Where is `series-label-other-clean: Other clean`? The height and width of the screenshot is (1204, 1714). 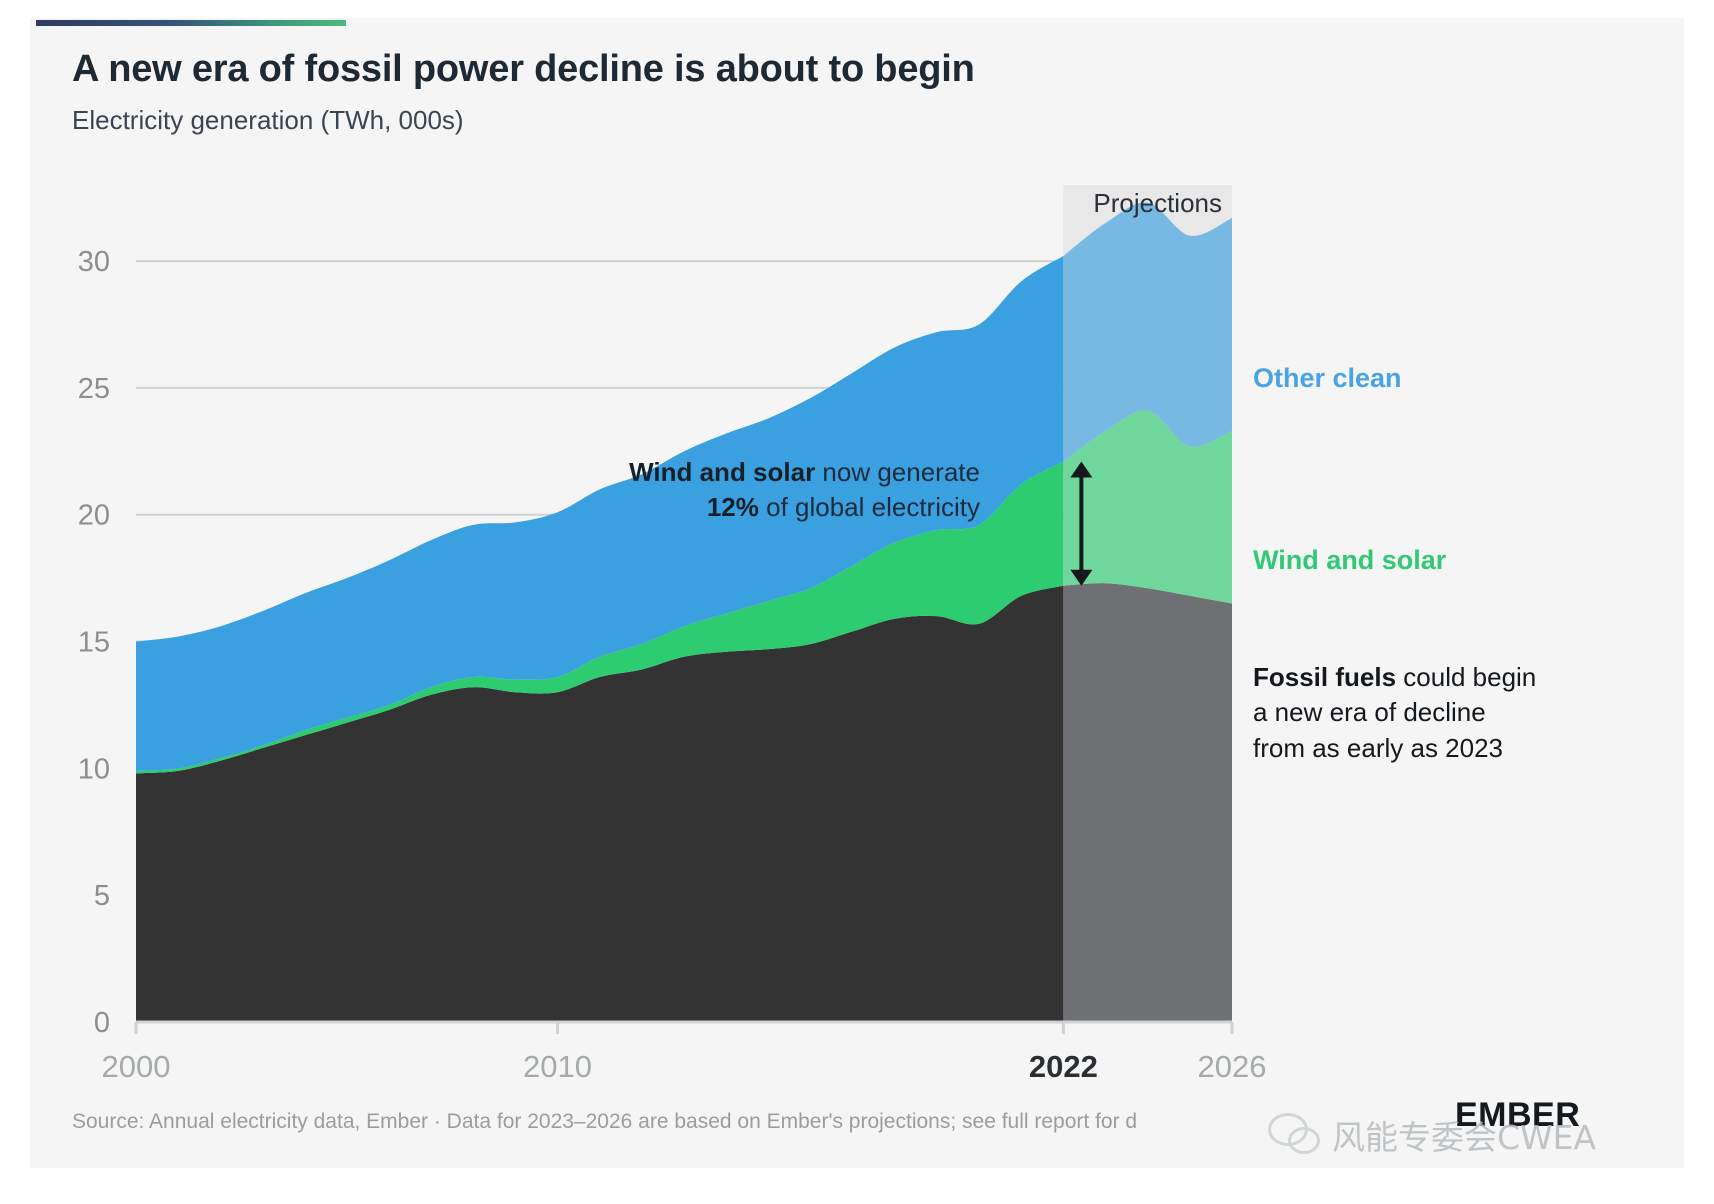 series-label-other-clean: Other clean is located at coordinates (1327, 378).